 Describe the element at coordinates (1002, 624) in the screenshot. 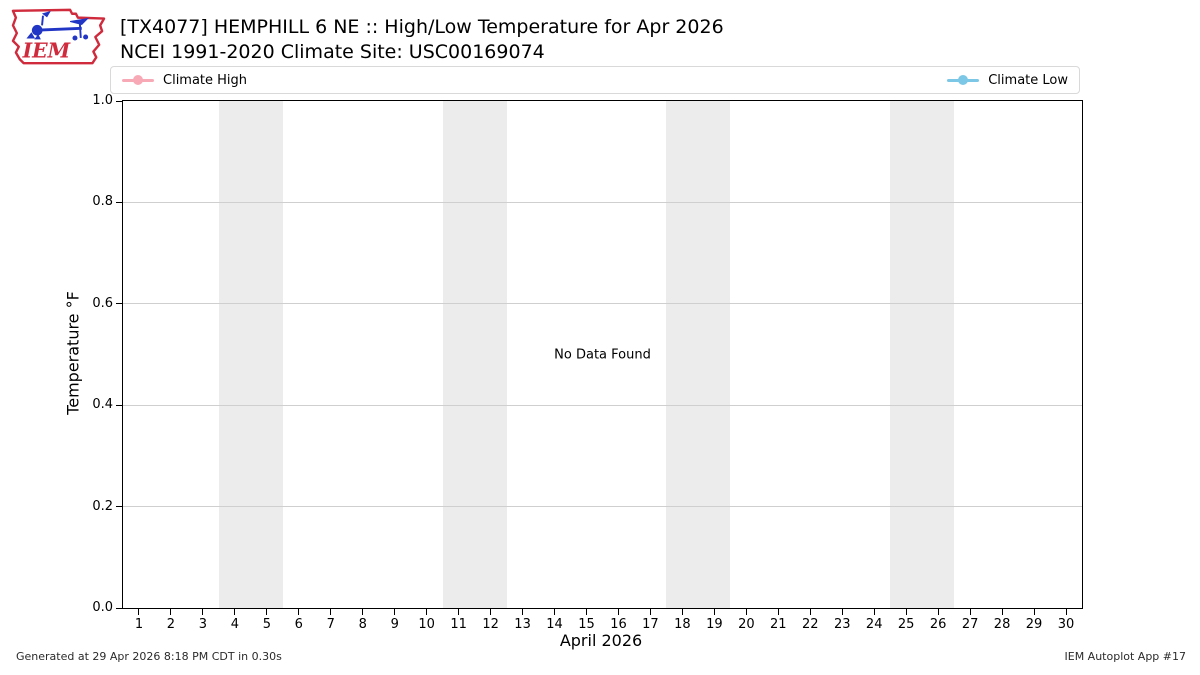

I see `x-tick-label: 28` at that location.